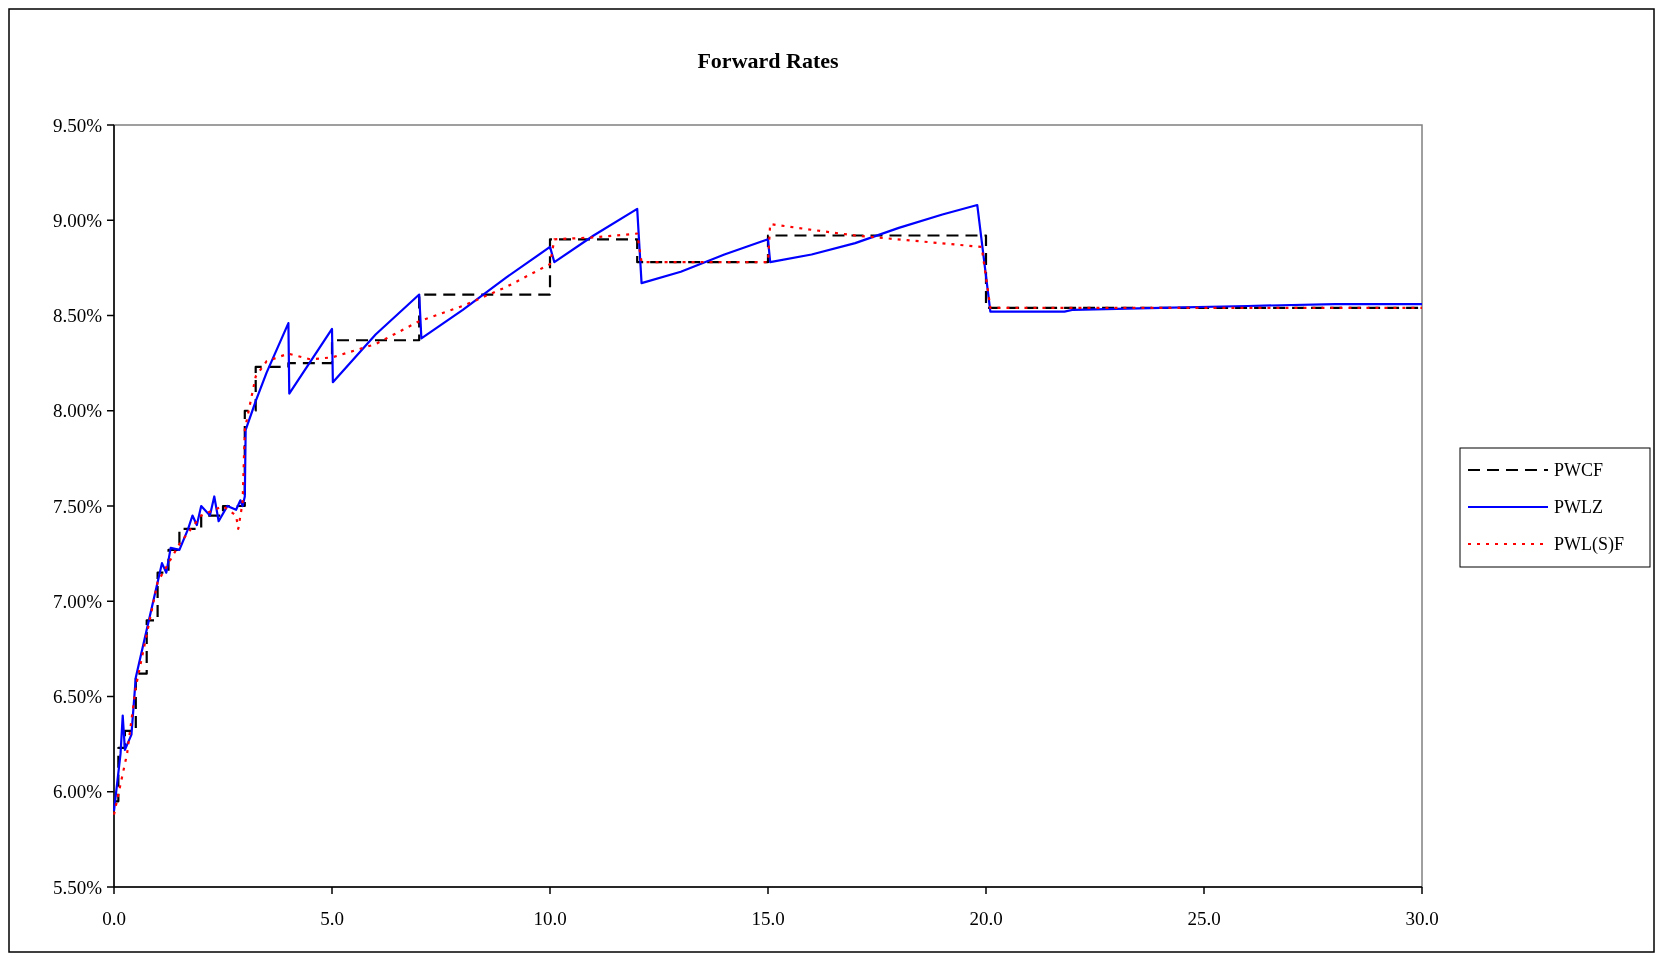 This screenshot has height=967, width=1663. I want to click on y-tick-label: 7.50%, so click(77, 506).